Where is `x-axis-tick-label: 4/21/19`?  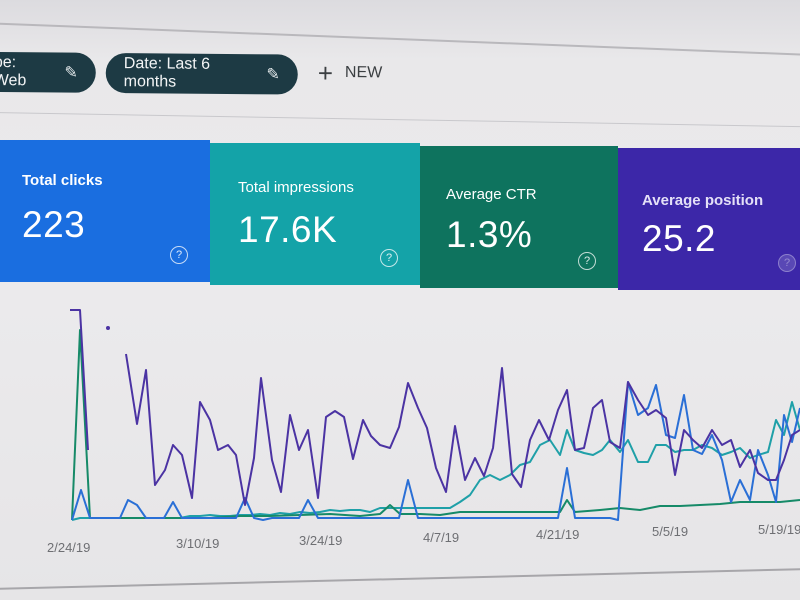 x-axis-tick-label: 4/21/19 is located at coordinates (558, 534).